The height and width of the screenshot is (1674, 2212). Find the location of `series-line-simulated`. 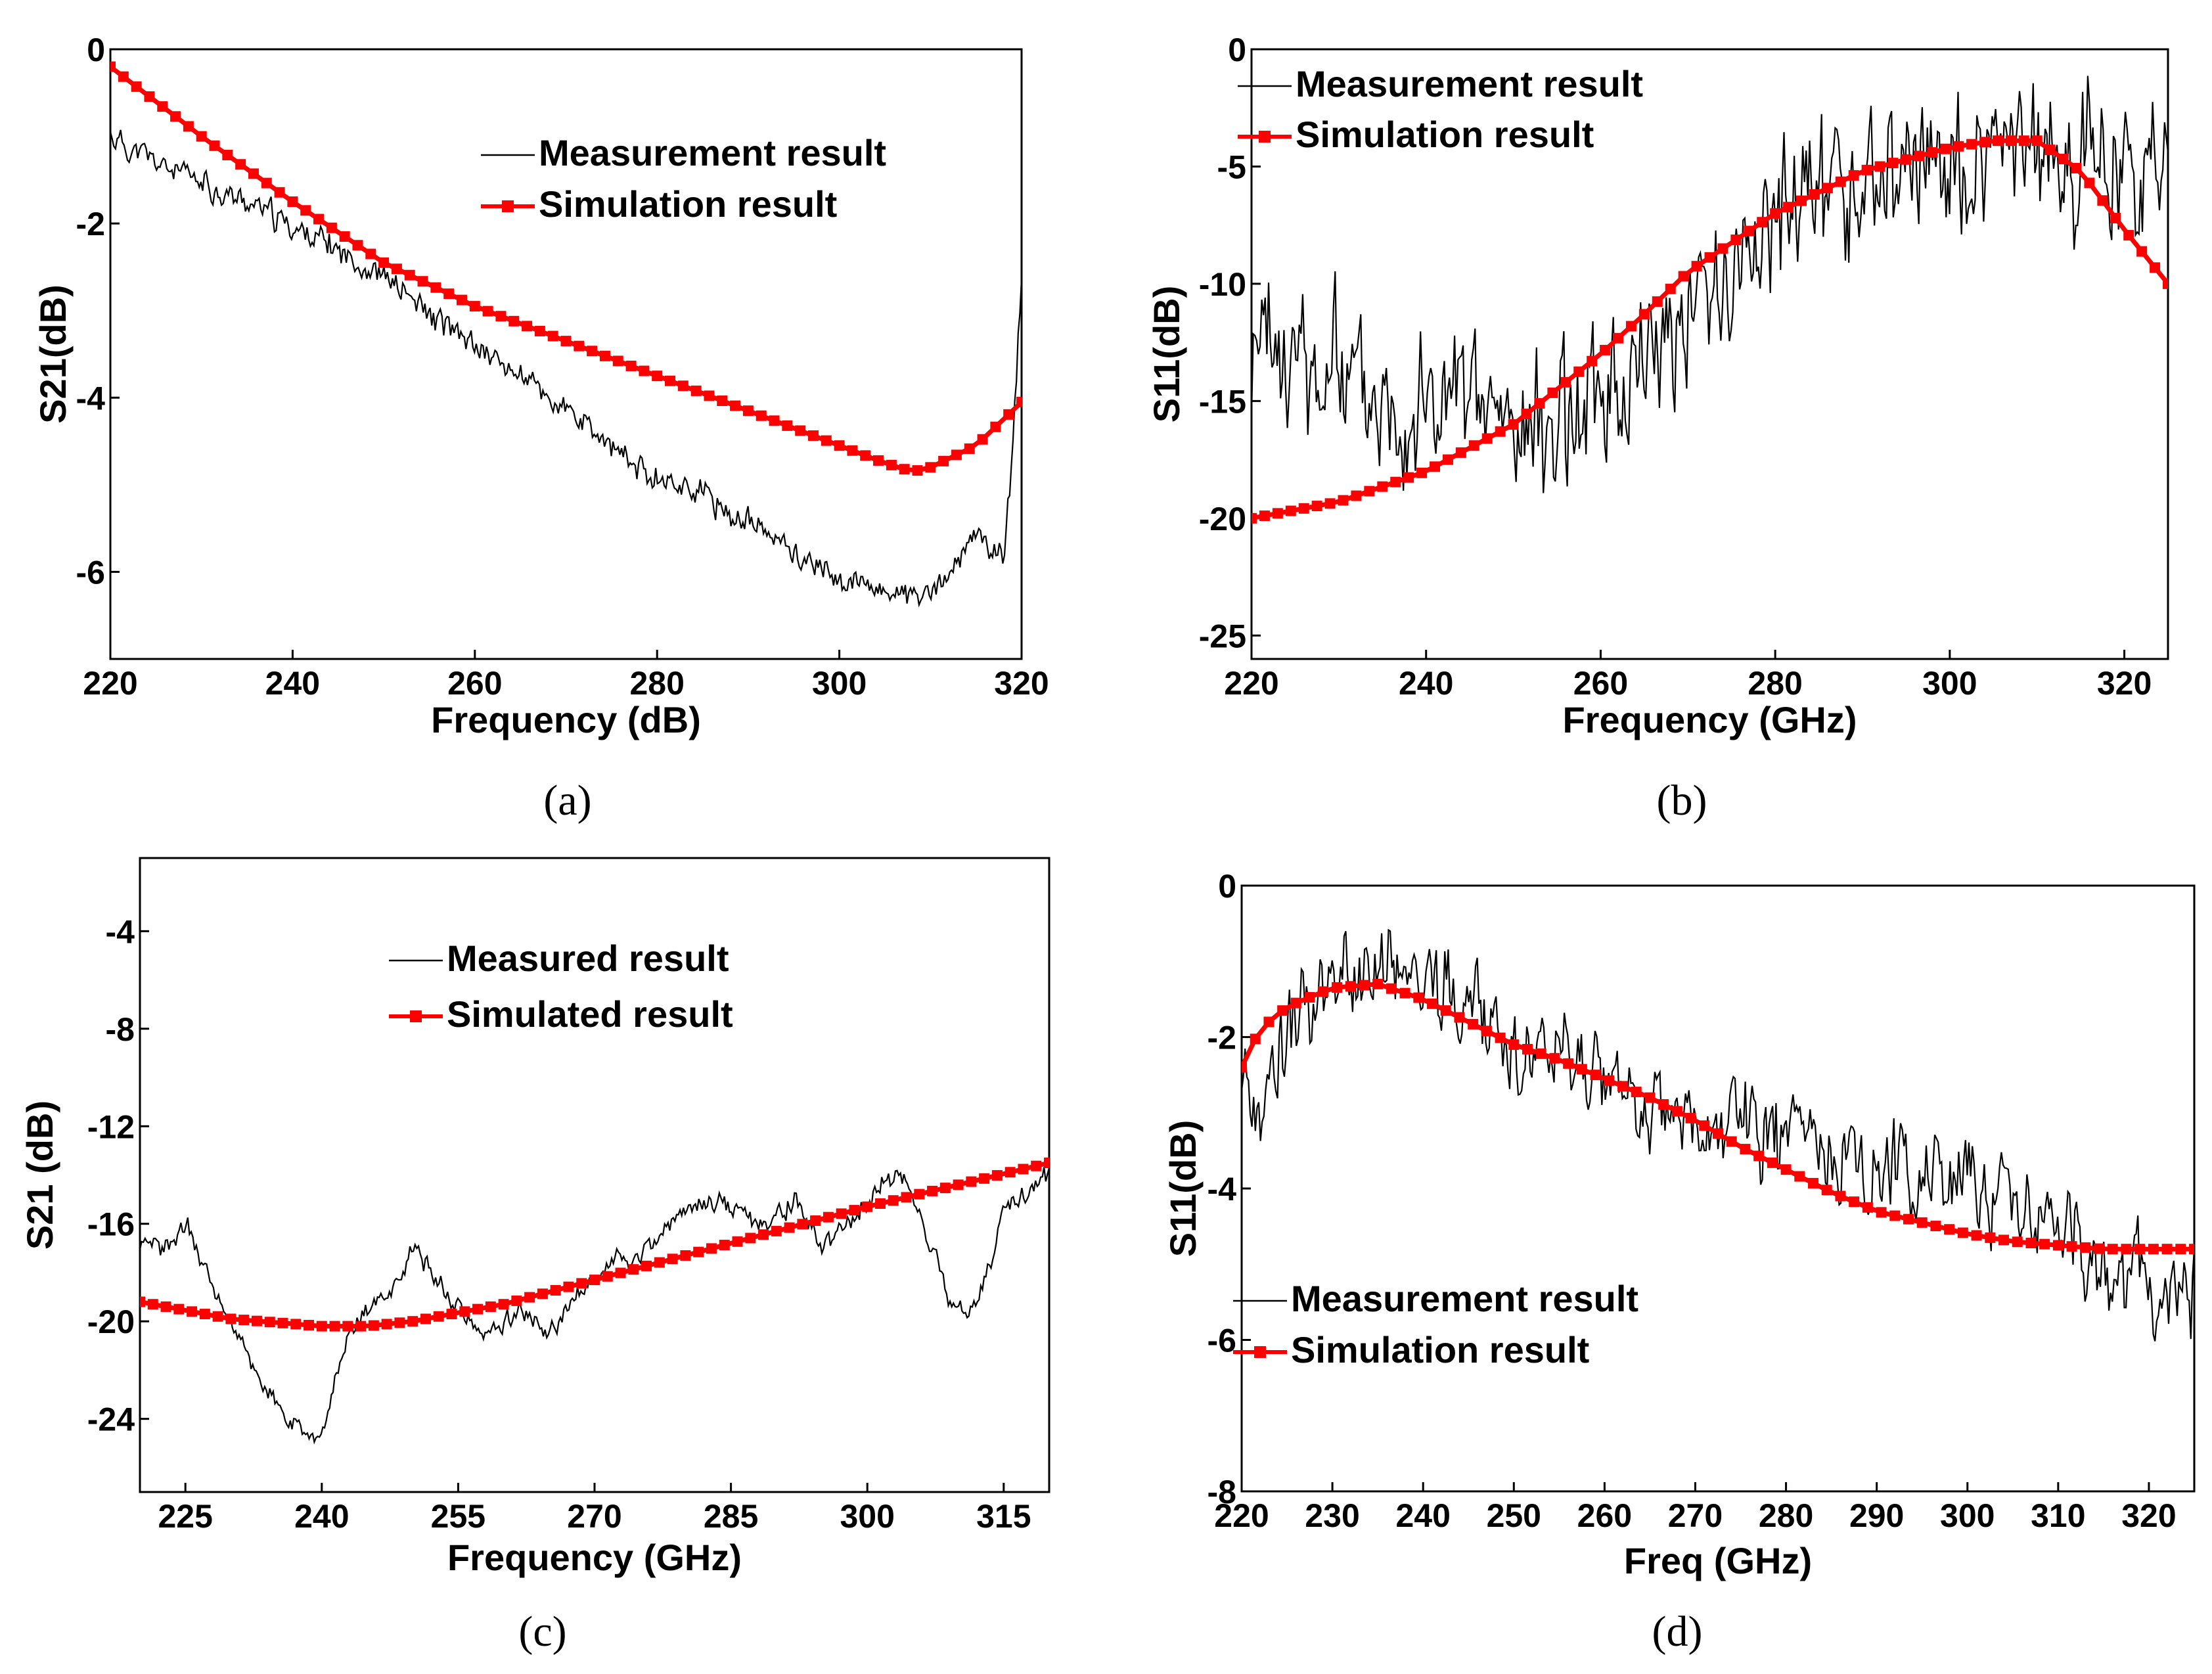

series-line-simulated is located at coordinates (594, 1244).